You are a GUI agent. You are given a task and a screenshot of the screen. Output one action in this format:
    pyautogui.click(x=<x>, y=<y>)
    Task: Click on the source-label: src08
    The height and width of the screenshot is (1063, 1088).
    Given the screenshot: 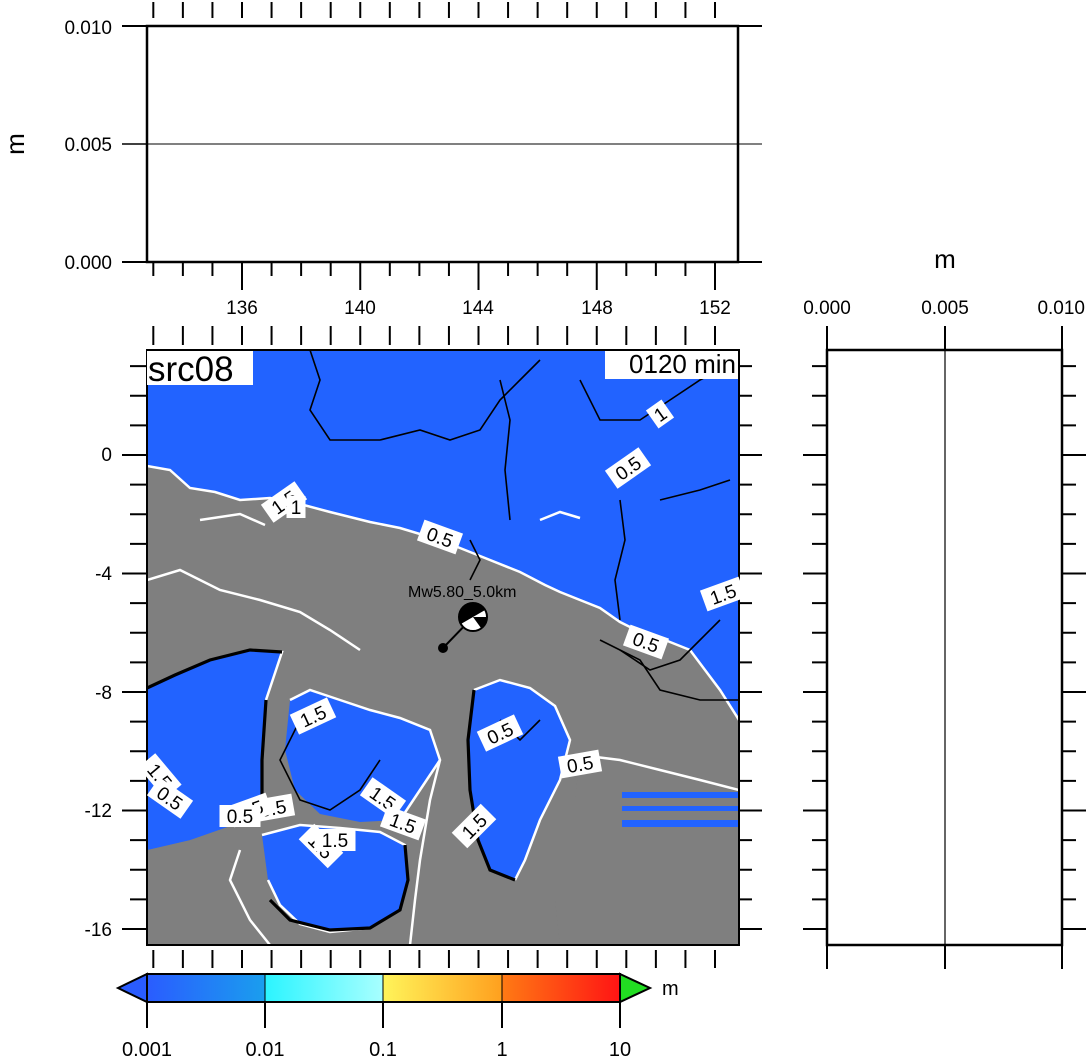 What is the action you would take?
    pyautogui.click(x=191, y=369)
    